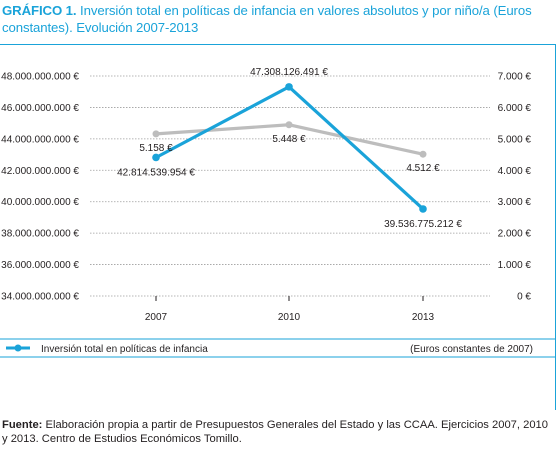  I want to click on data-label-per-child: 5.448 €, so click(289, 139).